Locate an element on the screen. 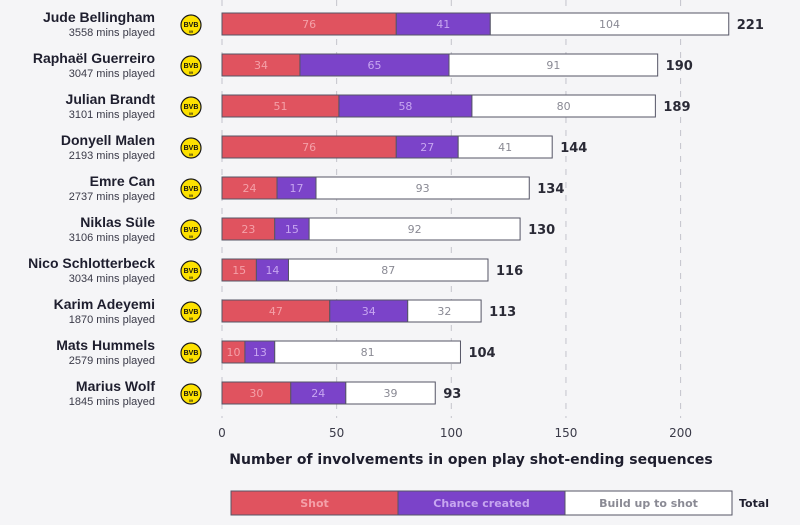  total-label: 116 is located at coordinates (509, 271).